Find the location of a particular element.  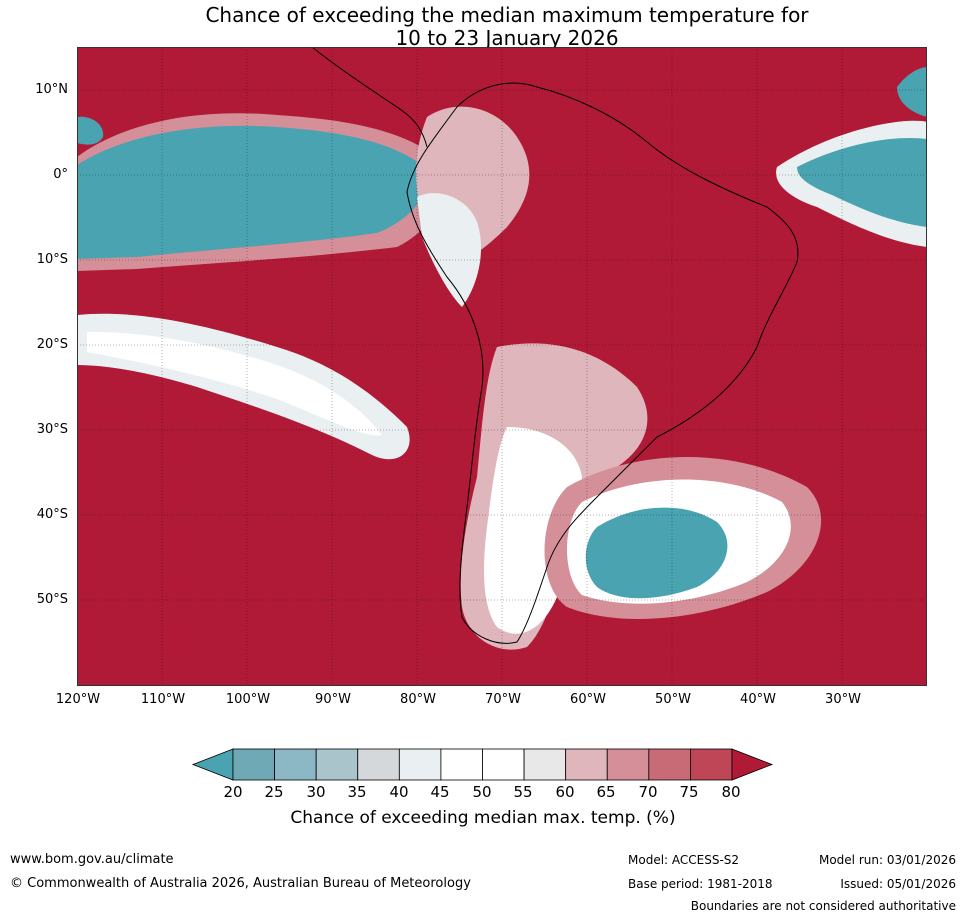

lat-label-30s: 30°S is located at coordinates (52, 429).